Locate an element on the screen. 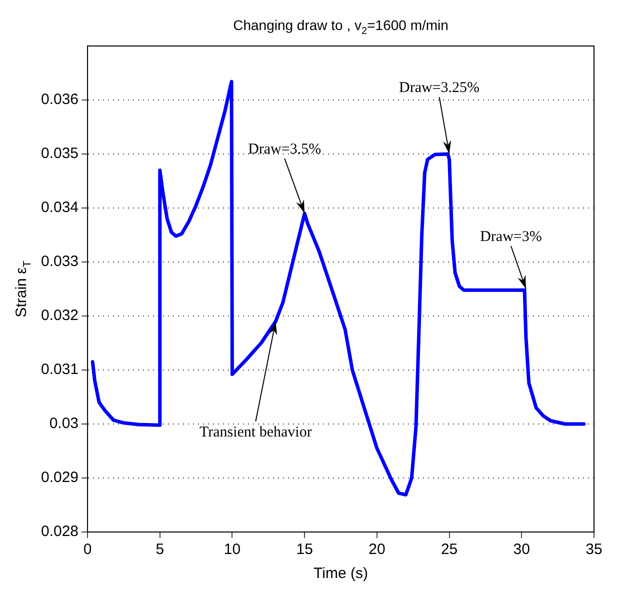 This screenshot has width=618, height=594. x-tick-label: 15 is located at coordinates (304, 549).